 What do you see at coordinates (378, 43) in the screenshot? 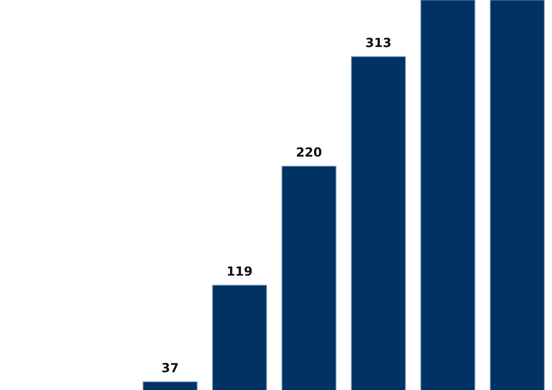
I see `data-label: 313` at bounding box center [378, 43].